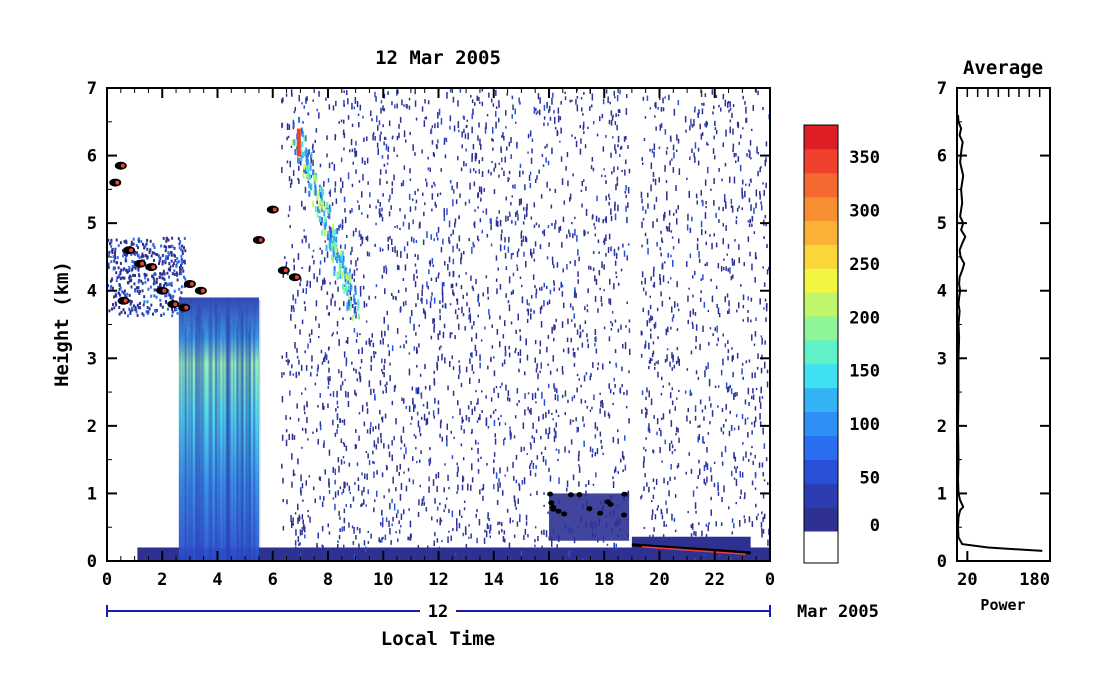  I want to click on colorbar-tick-label: 100, so click(864, 425).